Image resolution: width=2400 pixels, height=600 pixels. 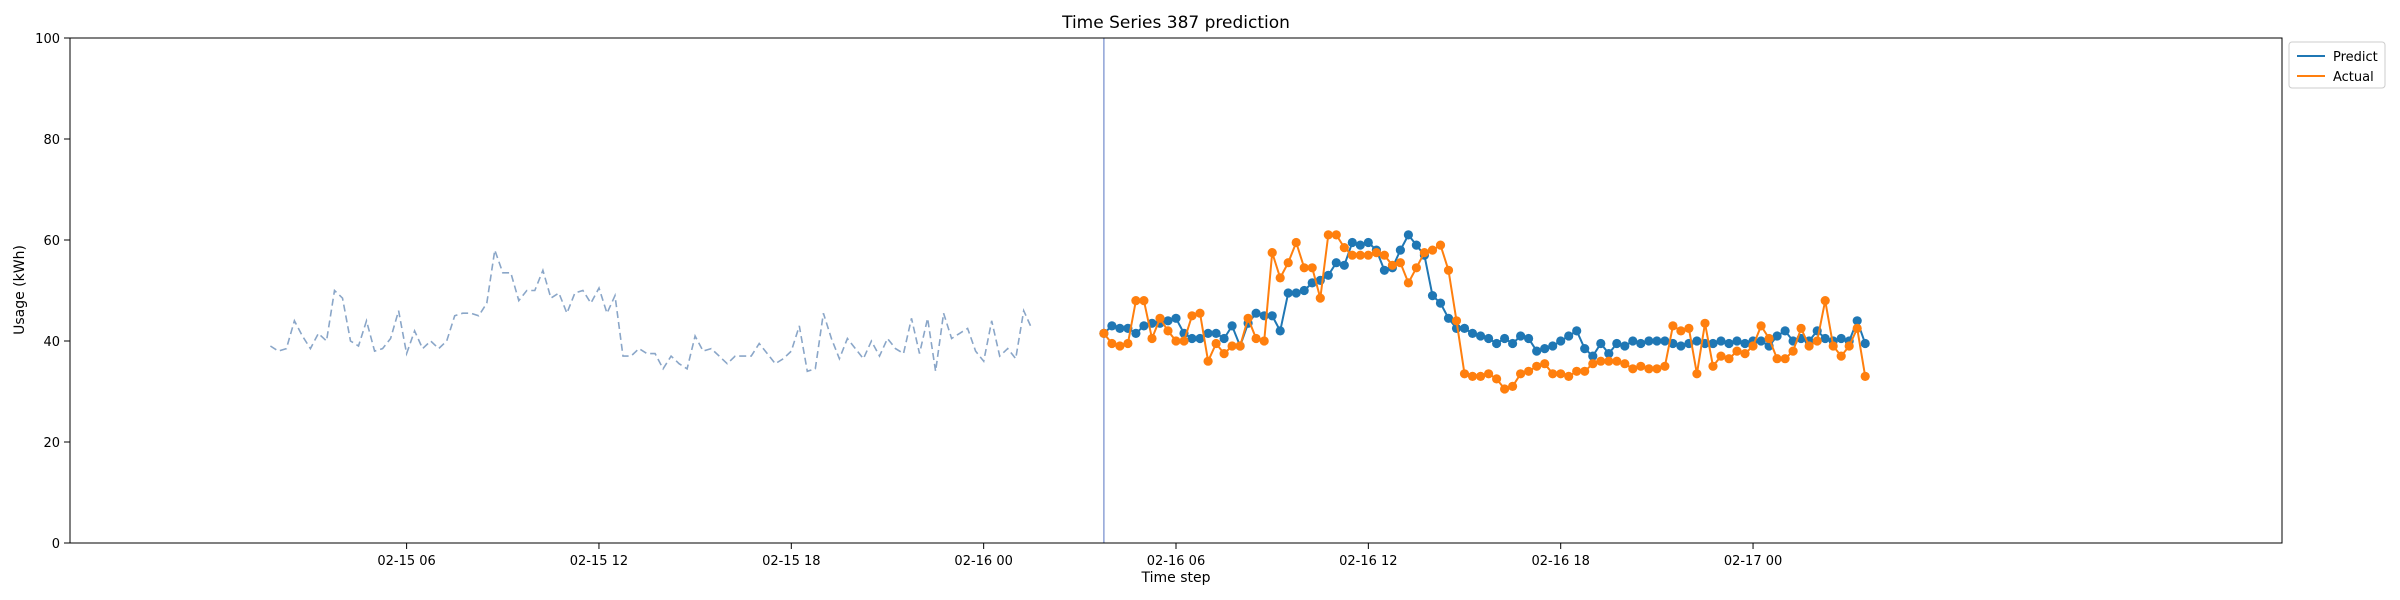 I want to click on y-tick-label: 40, so click(x=51, y=342).